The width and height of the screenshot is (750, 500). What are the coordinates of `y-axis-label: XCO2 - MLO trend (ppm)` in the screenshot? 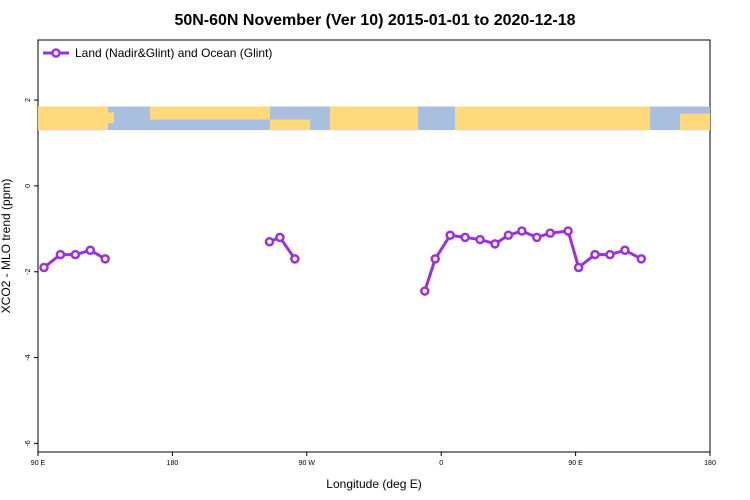 It's located at (6, 246).